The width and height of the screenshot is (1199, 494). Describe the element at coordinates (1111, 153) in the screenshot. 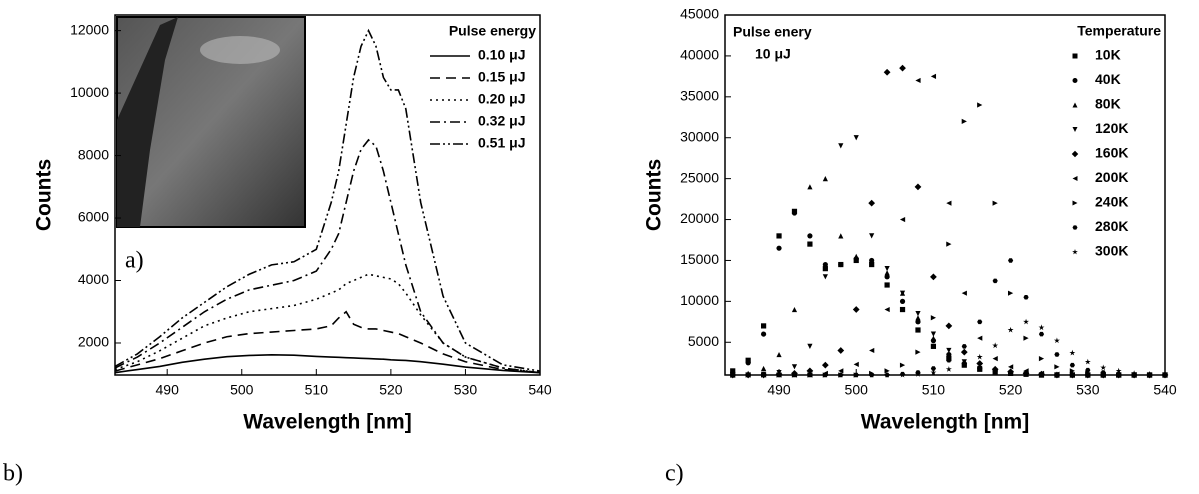

I see `legend-label: 160K` at that location.